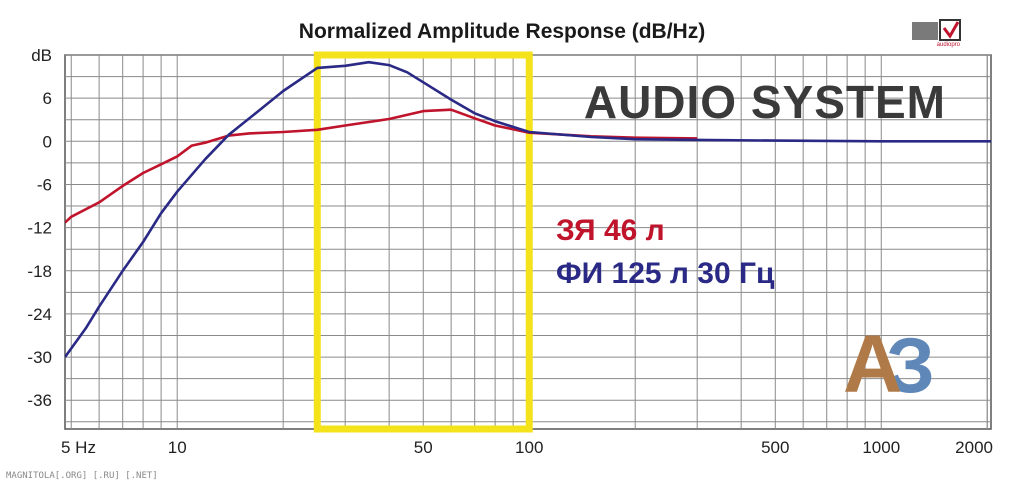  What do you see at coordinates (775, 447) in the screenshot?
I see `x-tick-label: 500` at bounding box center [775, 447].